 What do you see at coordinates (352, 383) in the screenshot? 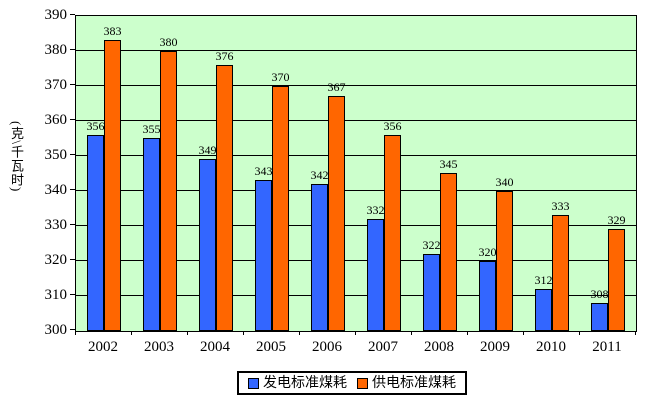
I see `legend: 发电标准煤耗 供电标准煤耗` at bounding box center [352, 383].